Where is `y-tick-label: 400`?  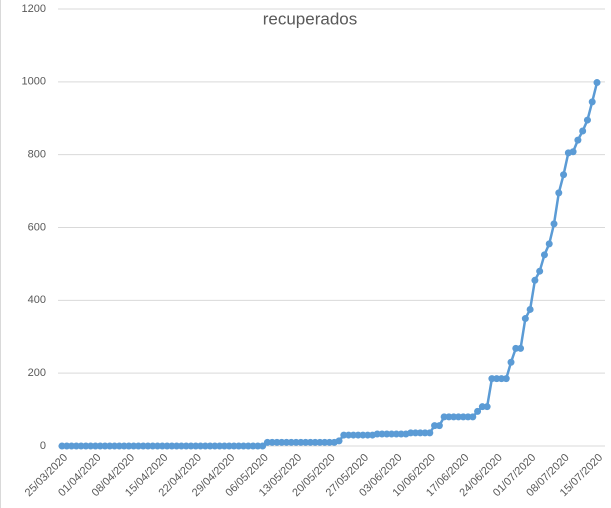 y-tick-label: 400 is located at coordinates (37, 300).